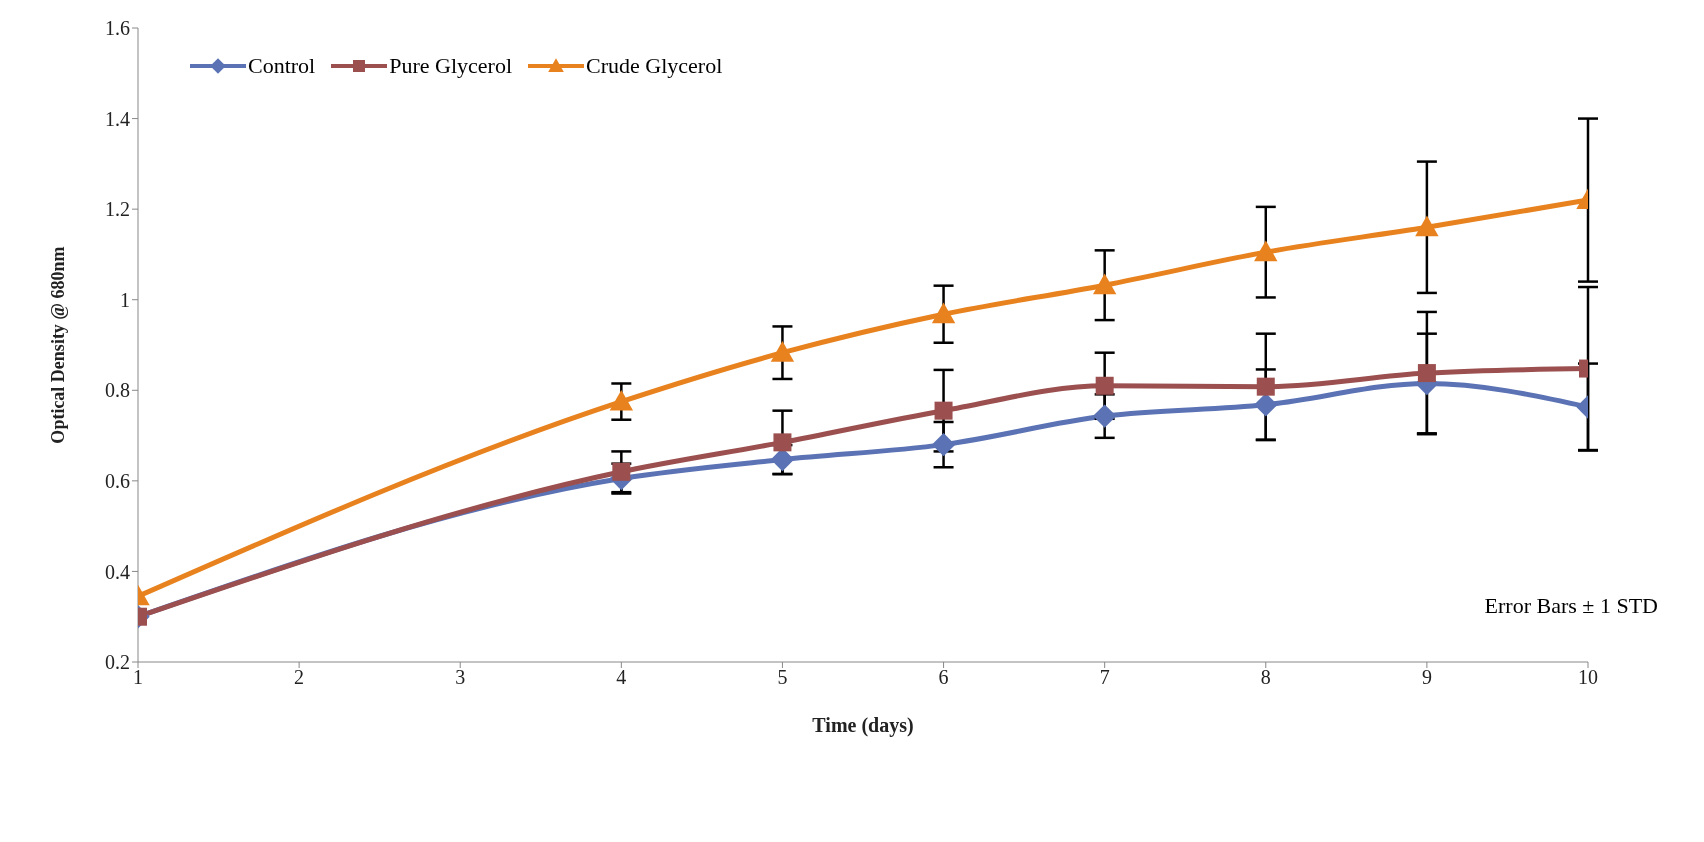  I want to click on y-tick-label: 0.4, so click(117, 571).